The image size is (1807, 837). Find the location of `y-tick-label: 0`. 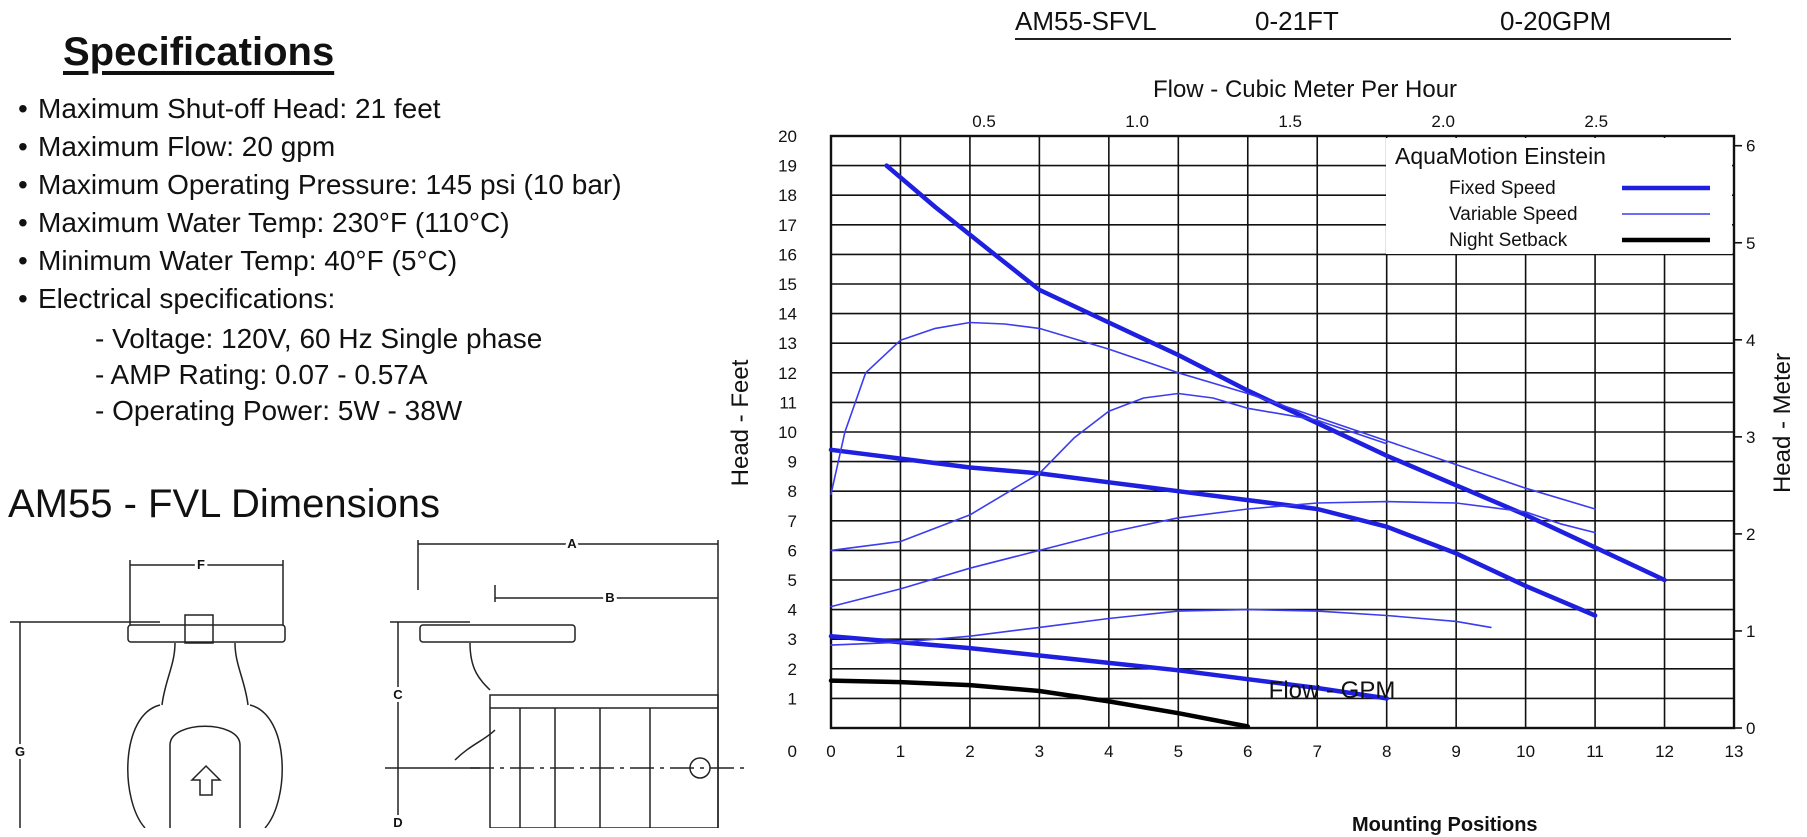

y-tick-label: 0 is located at coordinates (792, 751).